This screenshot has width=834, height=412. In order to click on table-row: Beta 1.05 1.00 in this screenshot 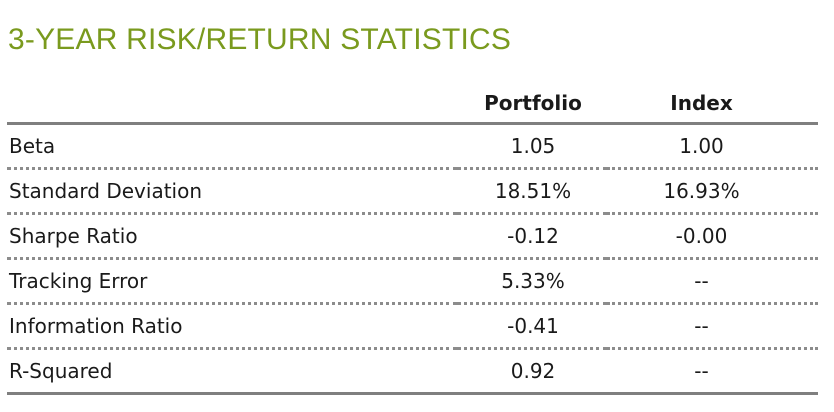, I will do `click(412, 146)`.